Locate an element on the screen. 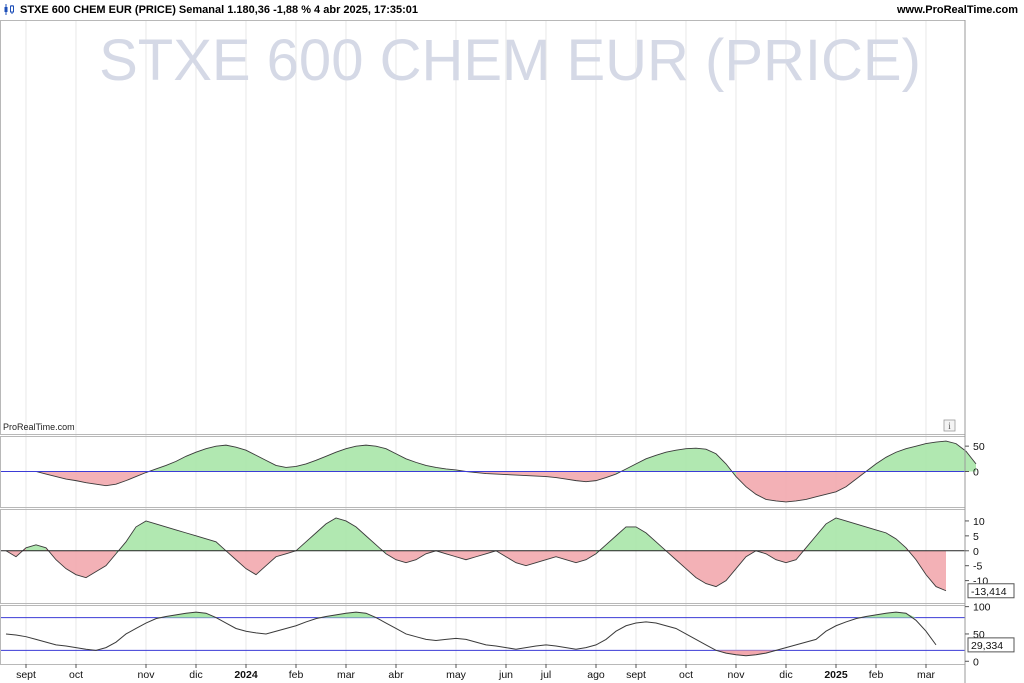 The width and height of the screenshot is (1024, 683). x-tick-label: oct is located at coordinates (76, 675).